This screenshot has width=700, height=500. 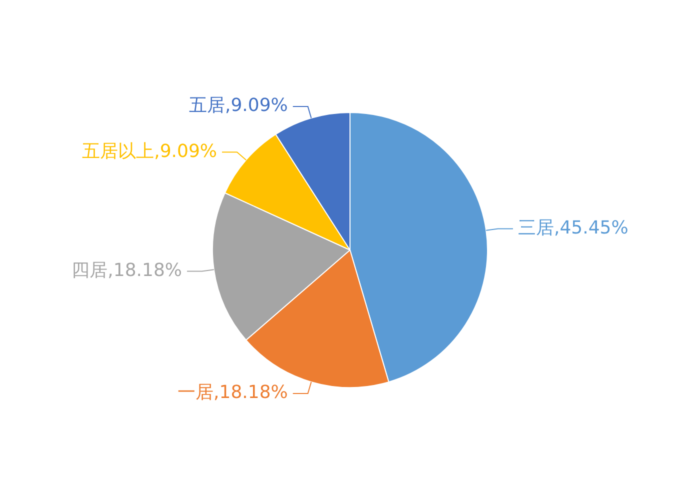 I want to click on slice-label: 五居以上,9.09%, so click(x=150, y=151).